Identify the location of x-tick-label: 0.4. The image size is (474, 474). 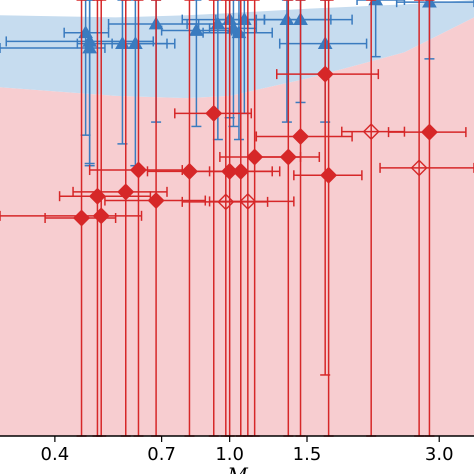
(55, 454).